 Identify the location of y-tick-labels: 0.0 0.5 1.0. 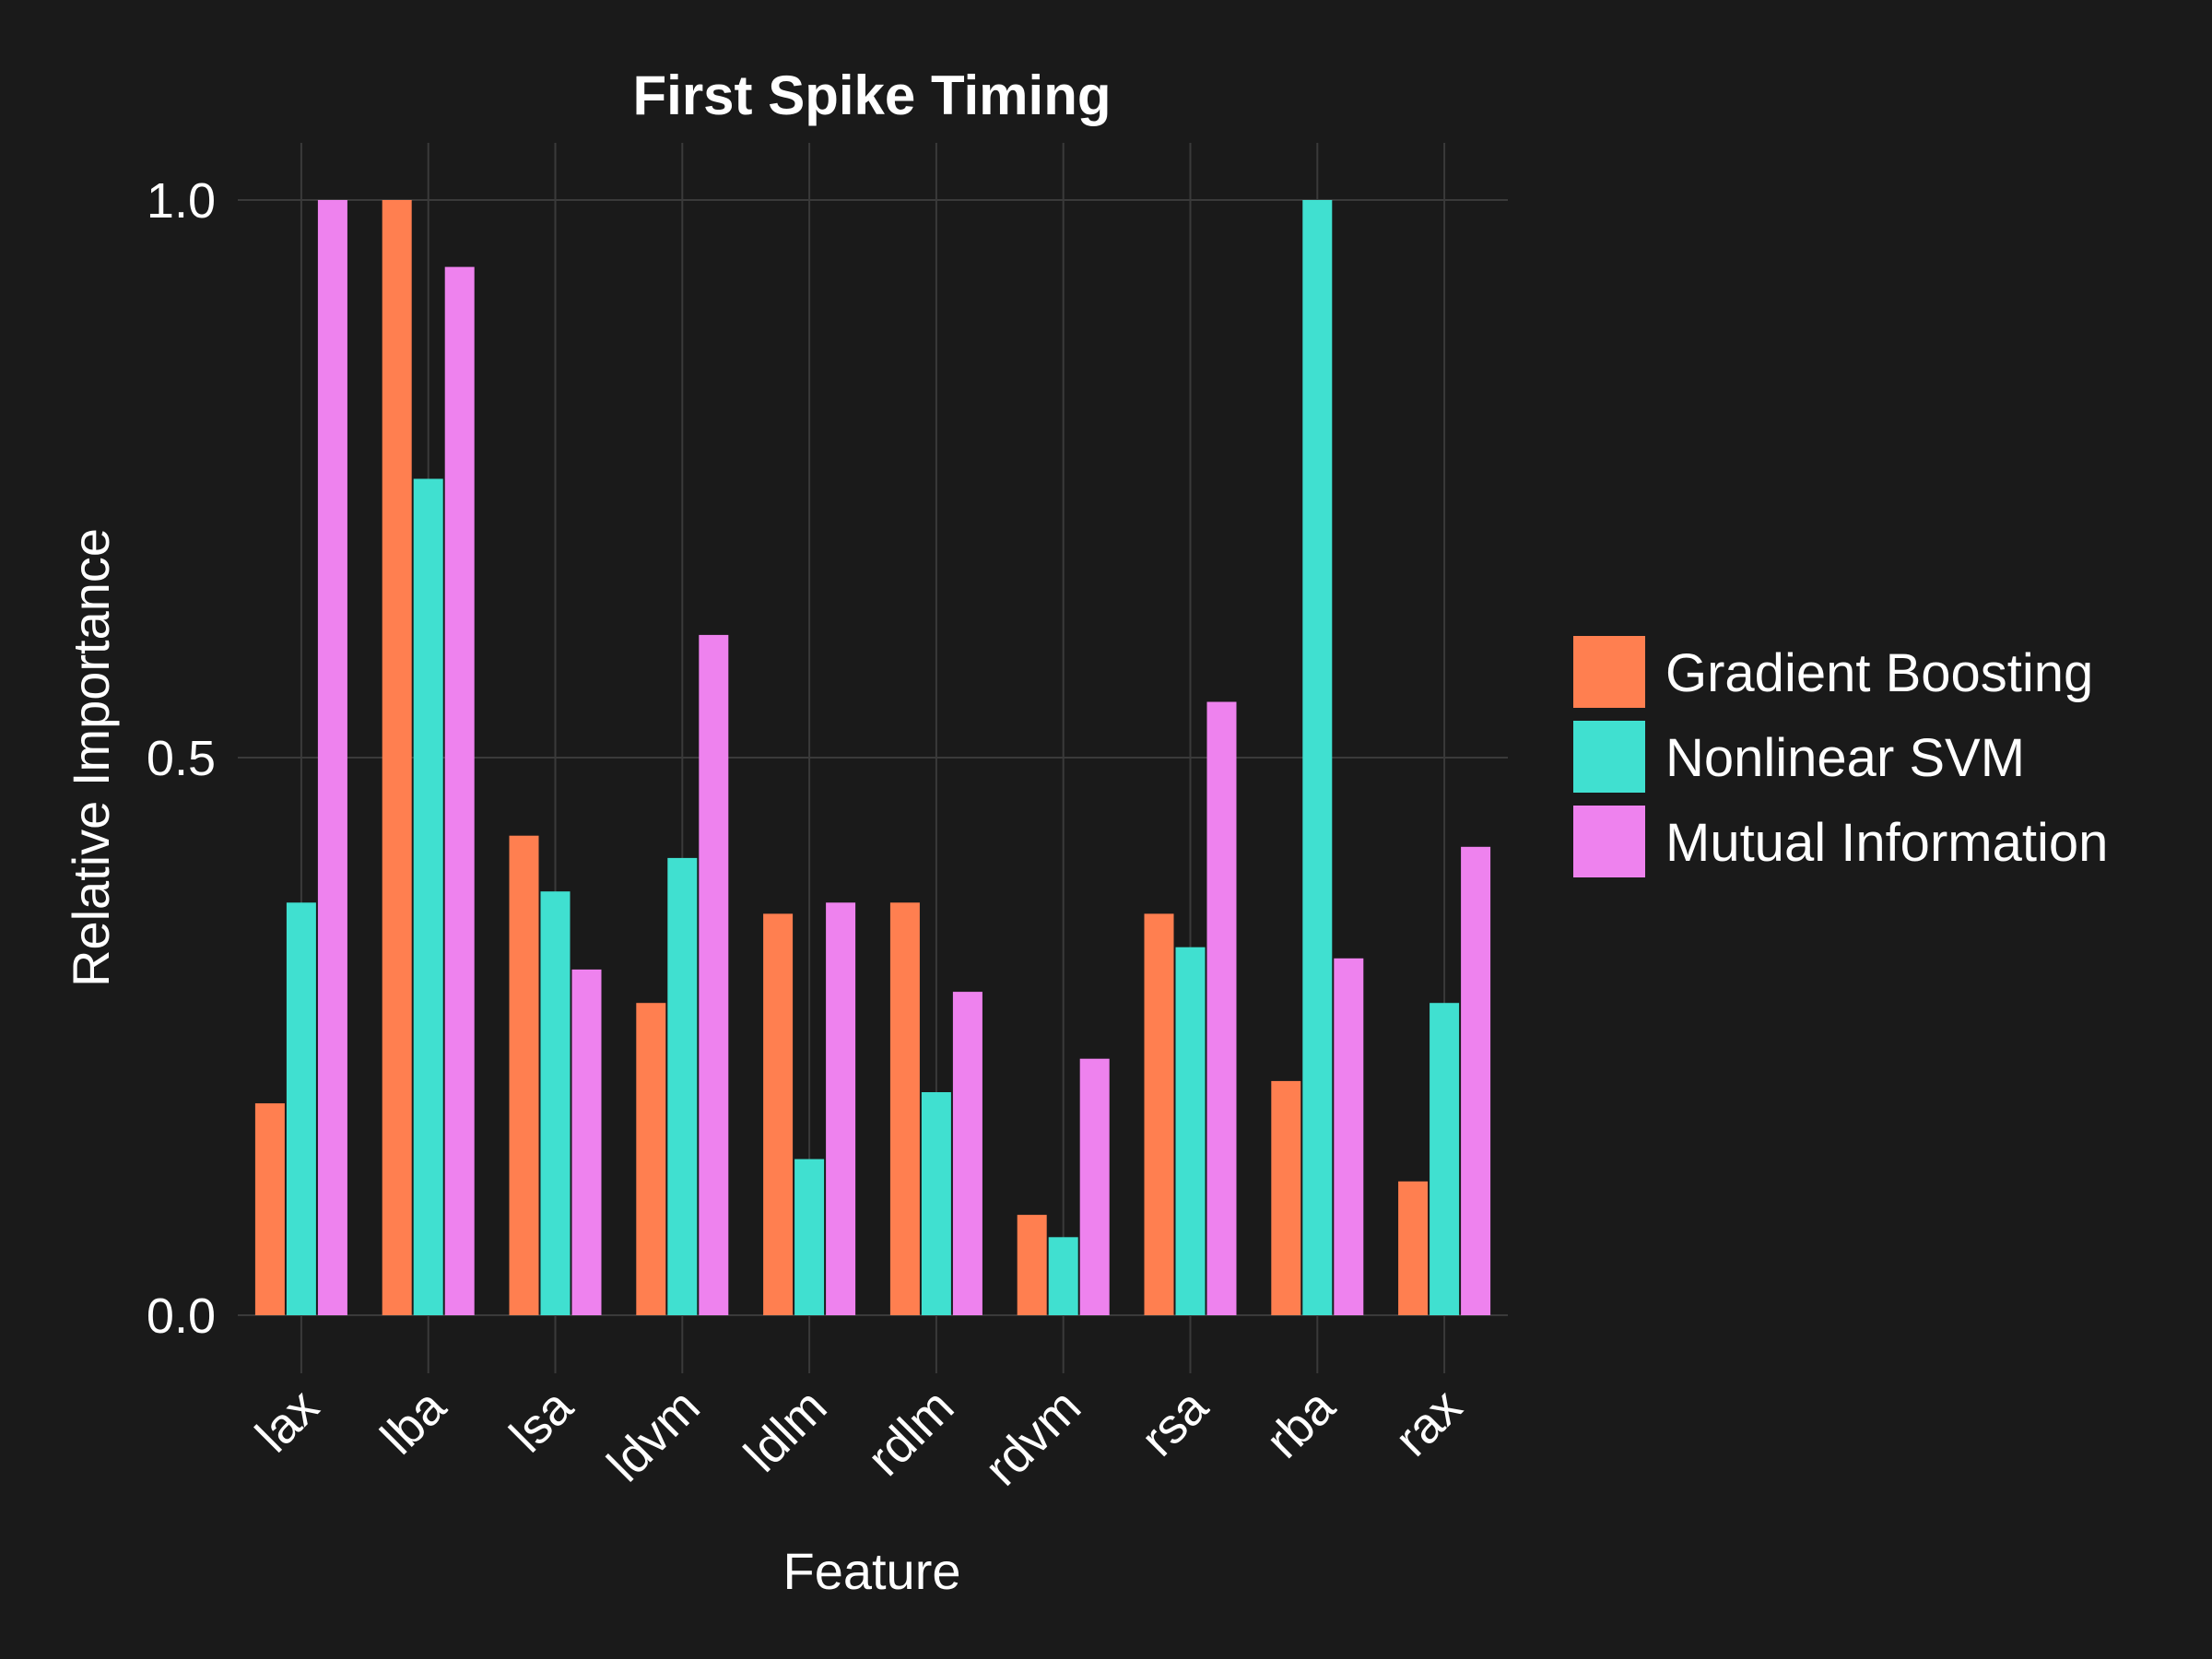
(181, 758).